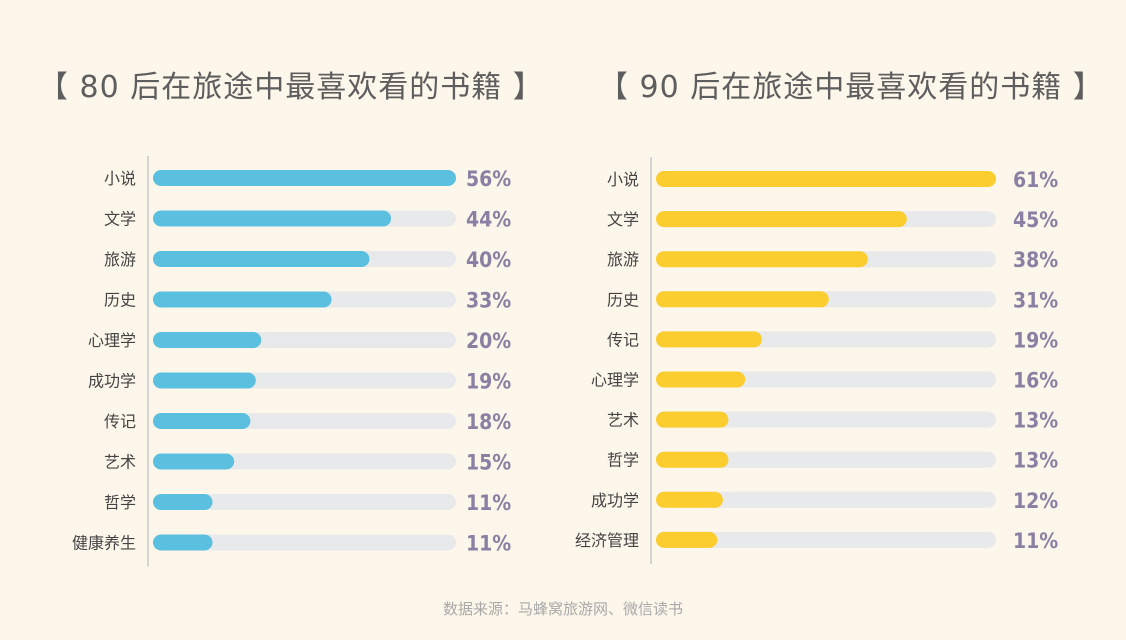 Image resolution: width=1126 pixels, height=640 pixels. What do you see at coordinates (1035, 220) in the screenshot?
I see `value-label: 45%` at bounding box center [1035, 220].